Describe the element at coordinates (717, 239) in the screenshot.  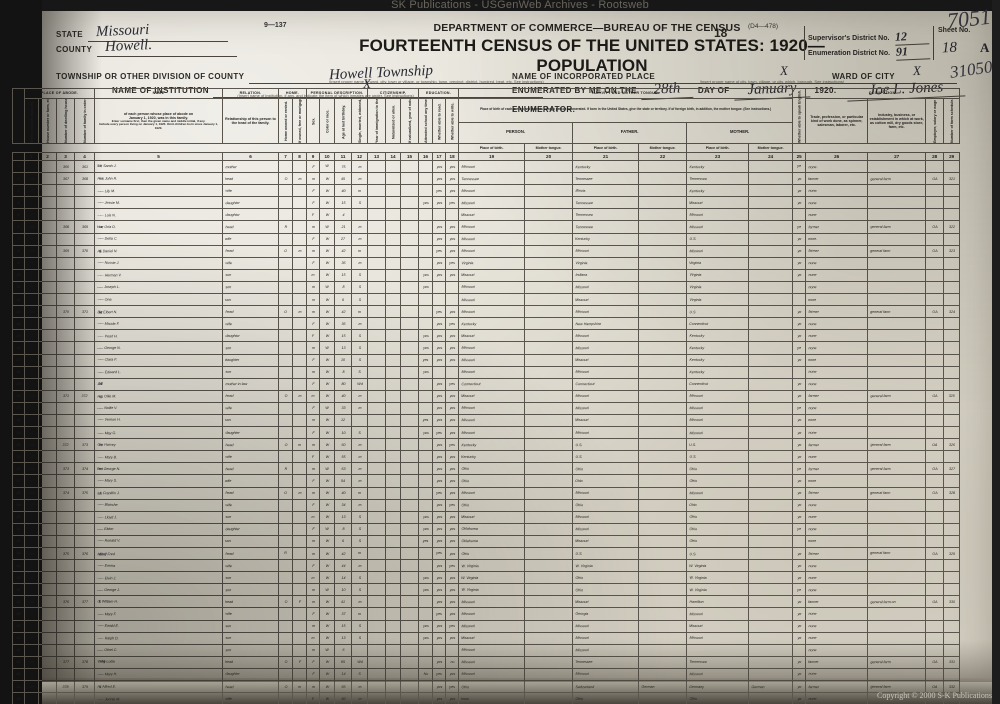
I see `cell-mbirth: U.S.` at that location.